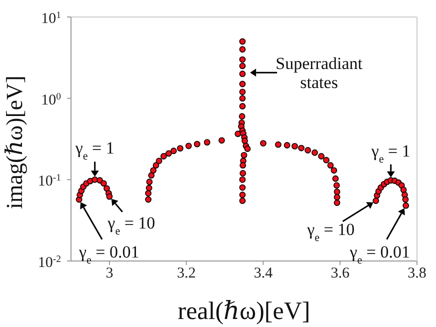 This screenshot has width=436, height=327. What do you see at coordinates (51, 18) in the screenshot?
I see `y-tick-label: 10$^{1}$` at bounding box center [51, 18].